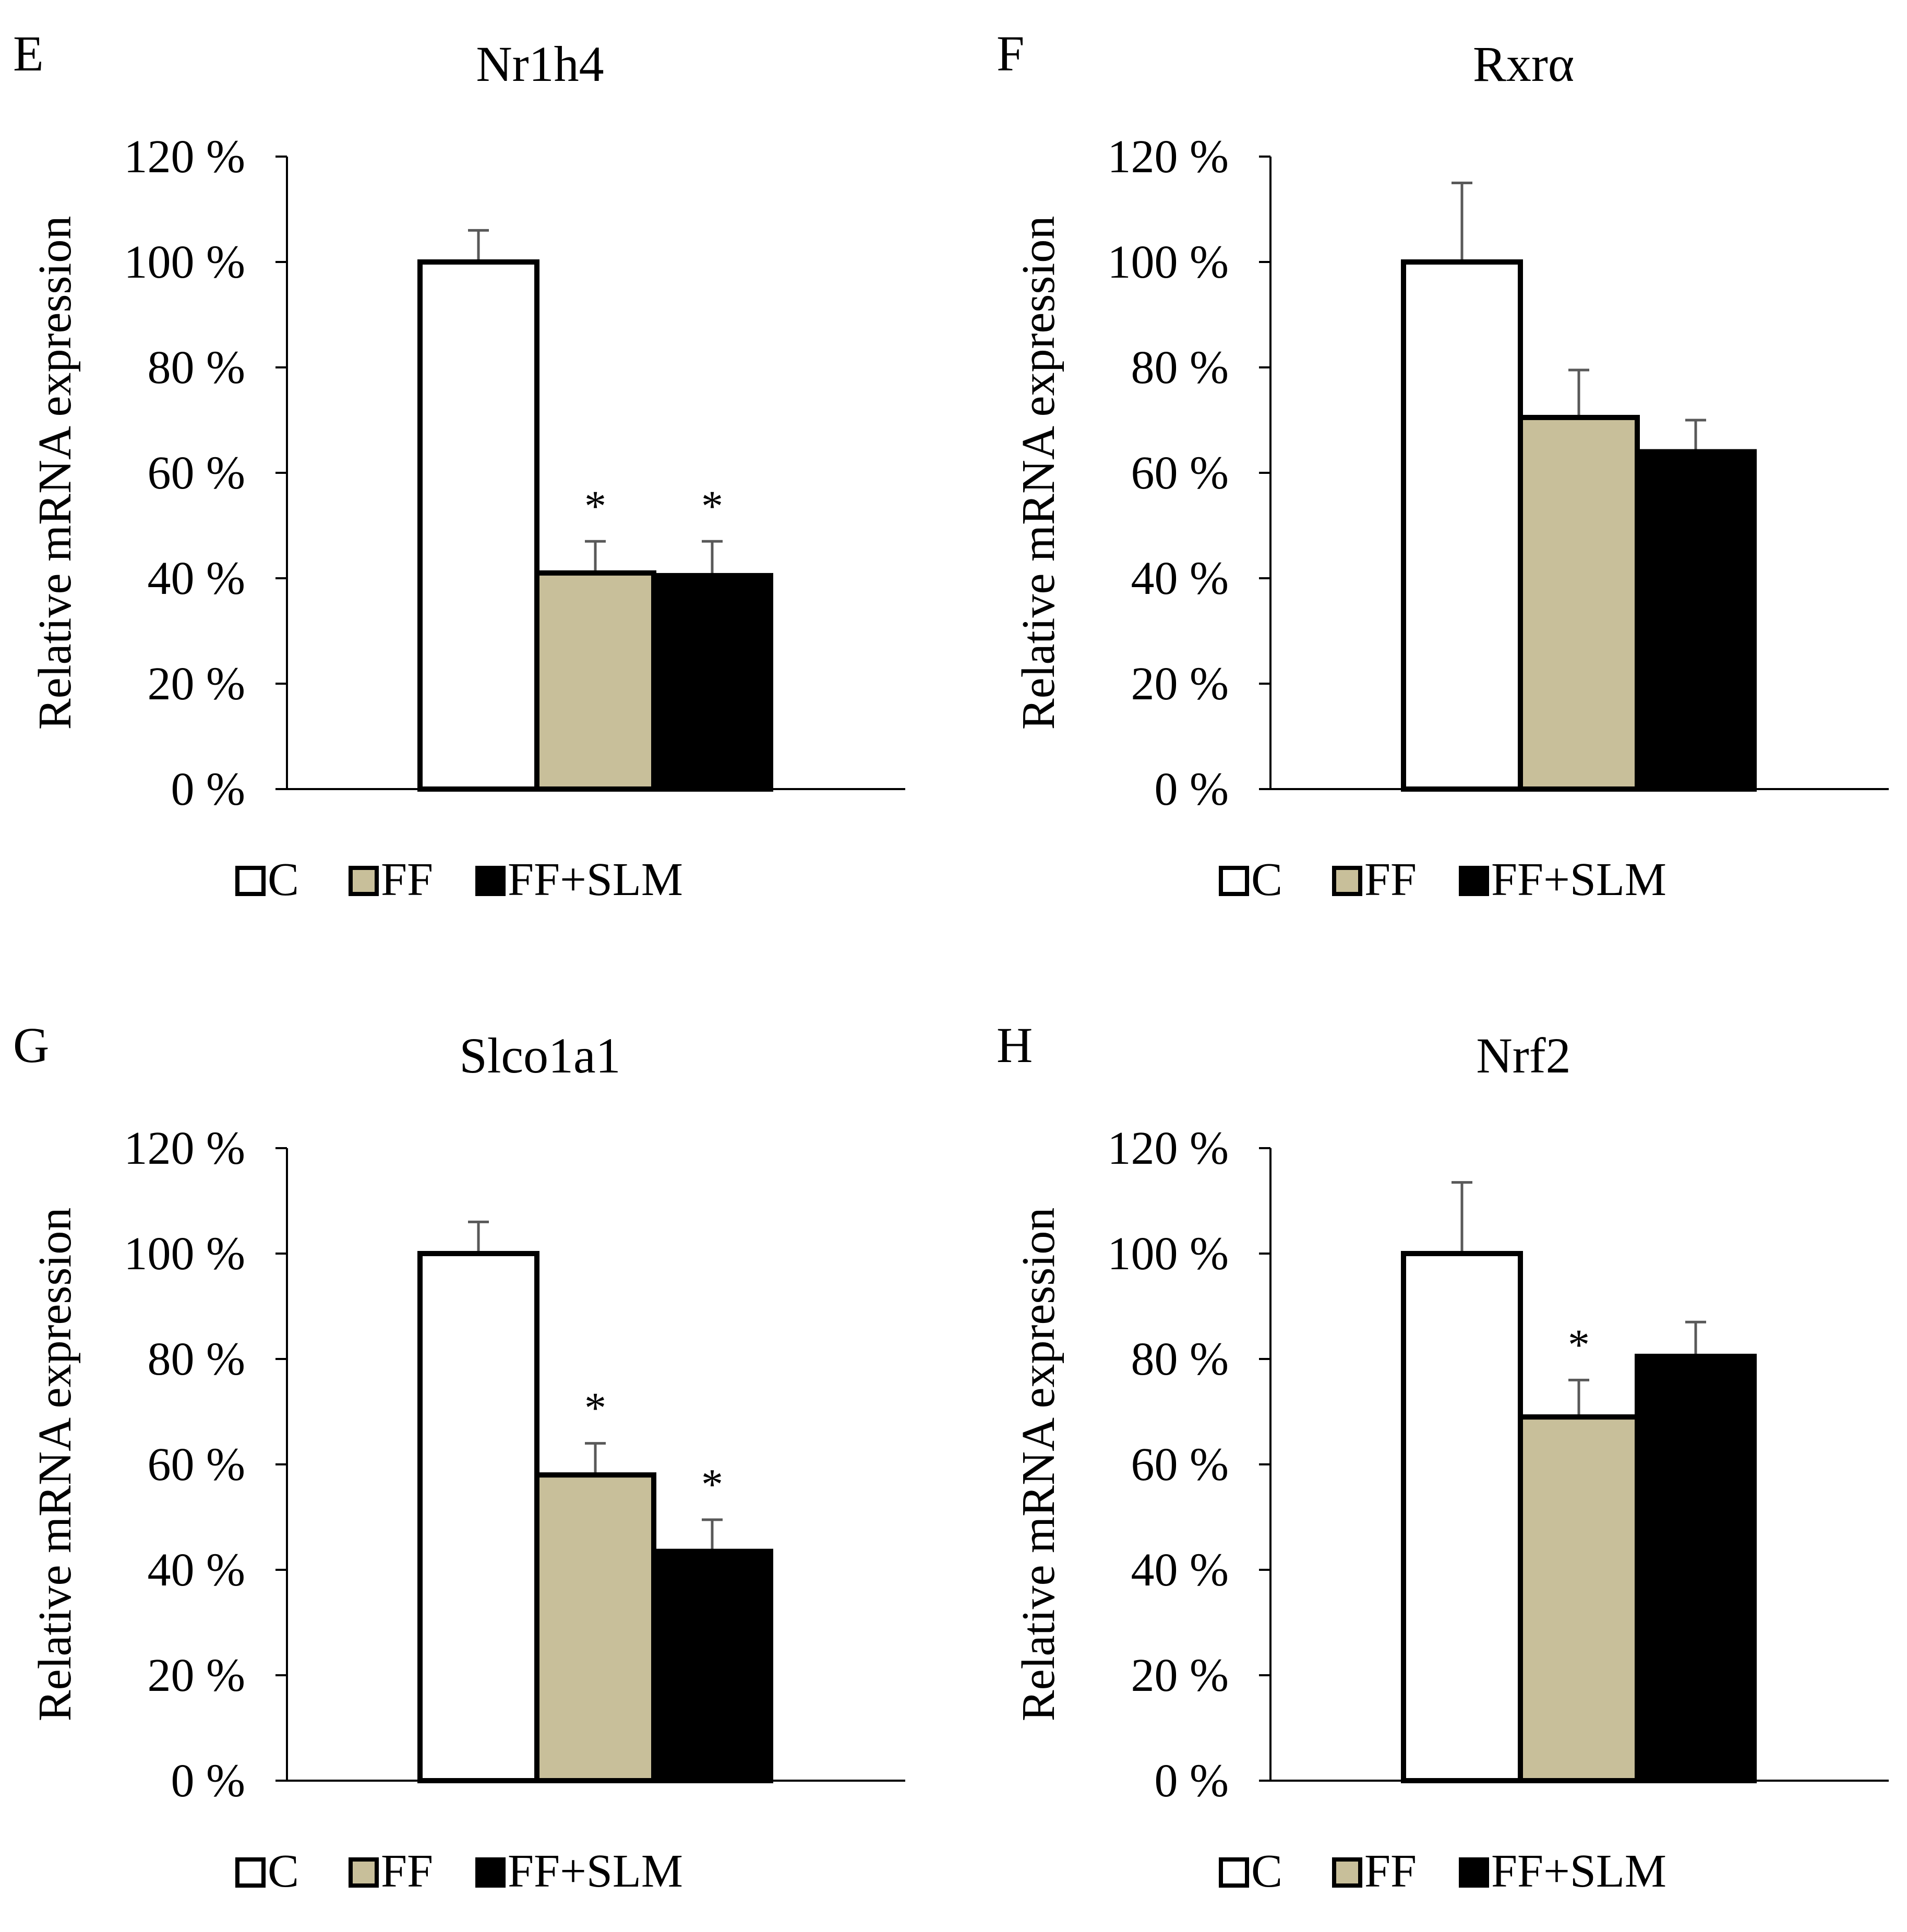 This screenshot has width=1907, height=1932. What do you see at coordinates (1010, 54) in the screenshot?
I see `panel-letter: F` at bounding box center [1010, 54].